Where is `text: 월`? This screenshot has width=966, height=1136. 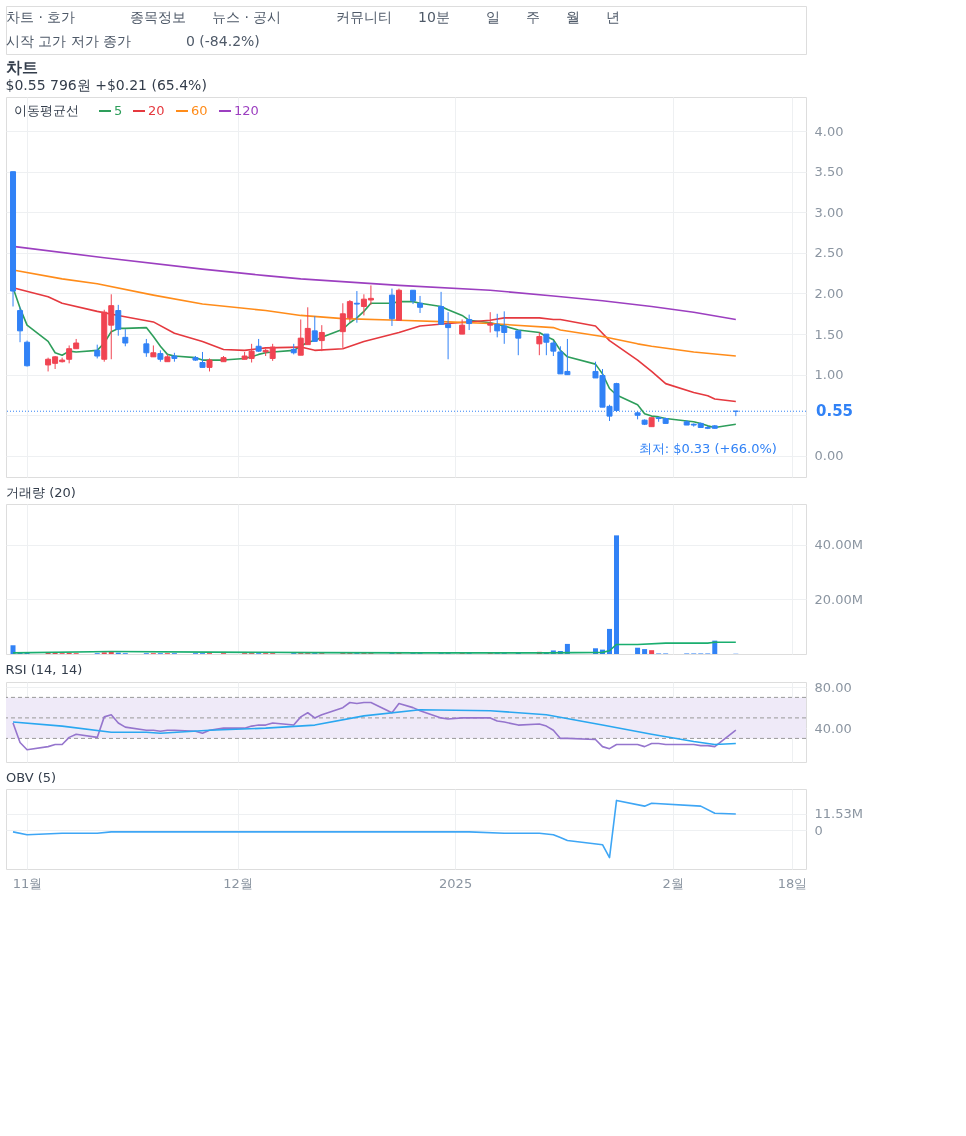
text: 월 is located at coordinates (573, 17).